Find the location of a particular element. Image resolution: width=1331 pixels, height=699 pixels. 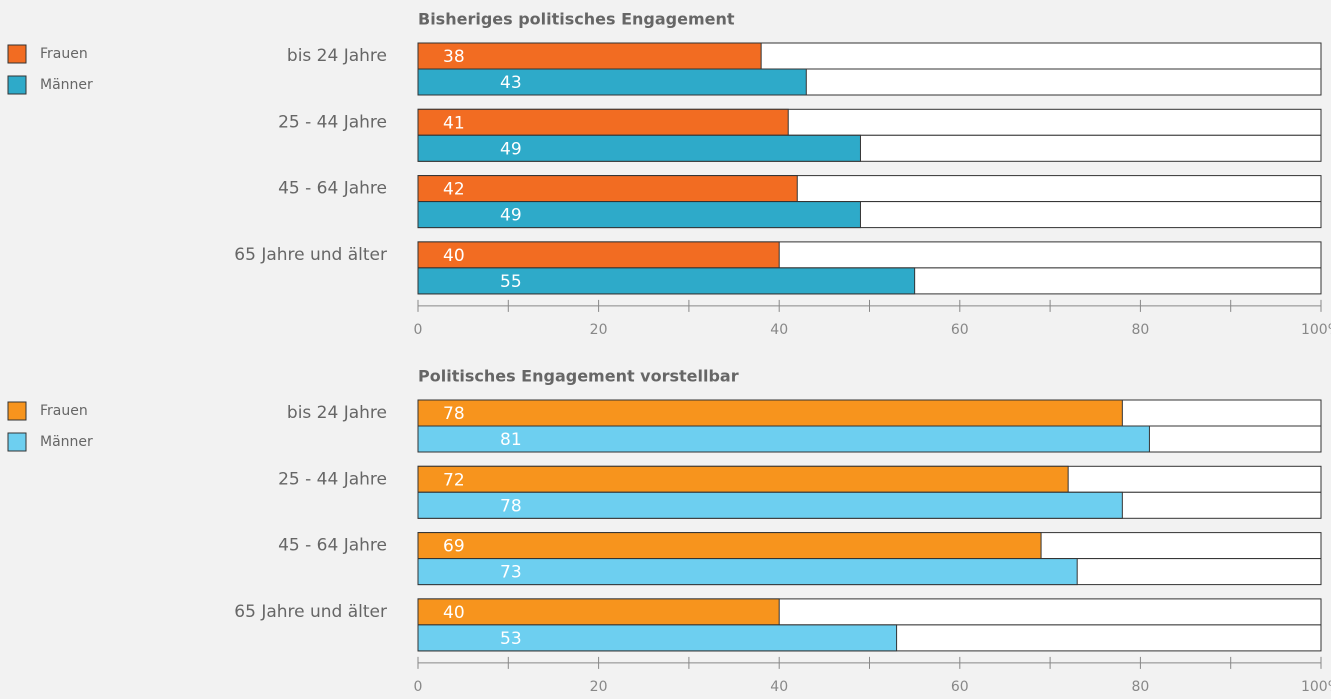

value-label: 73 is located at coordinates (511, 573).